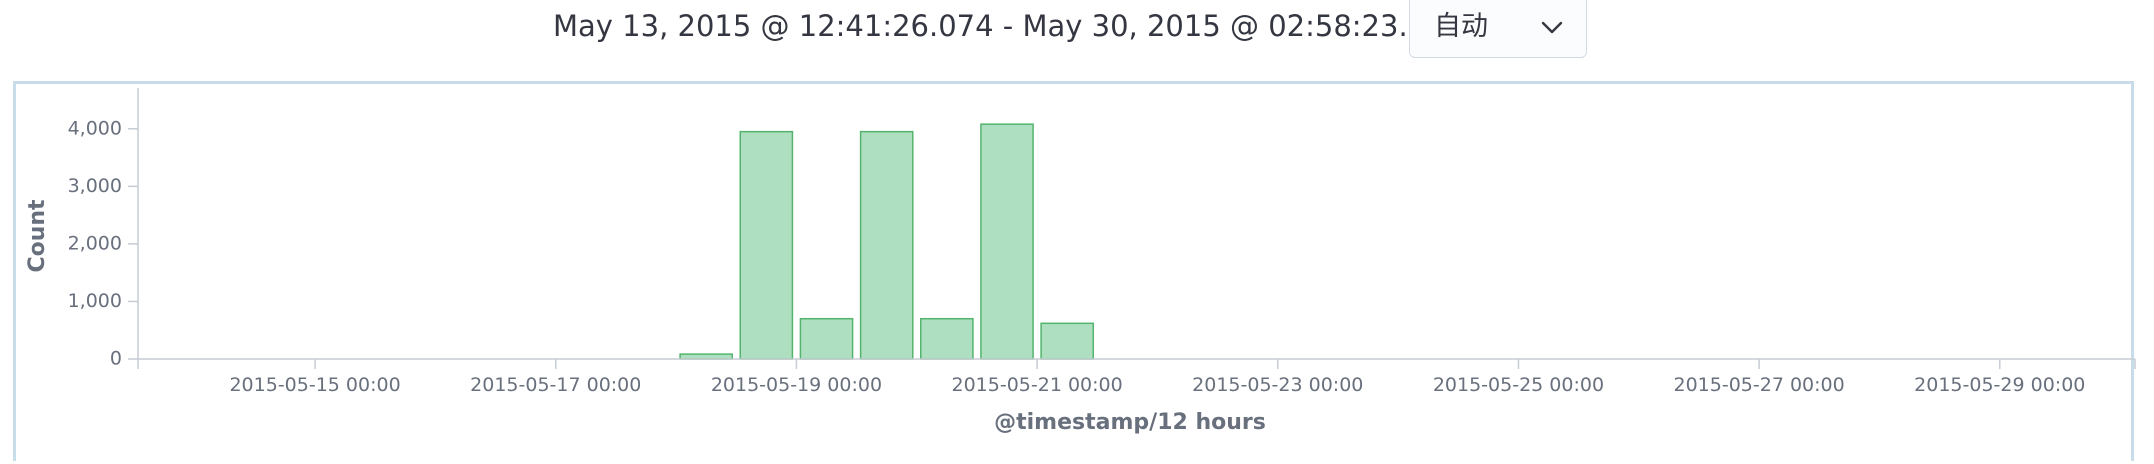  Describe the element at coordinates (796, 385) in the screenshot. I see `x-tick-label: 2015-05-19 00:00` at that location.